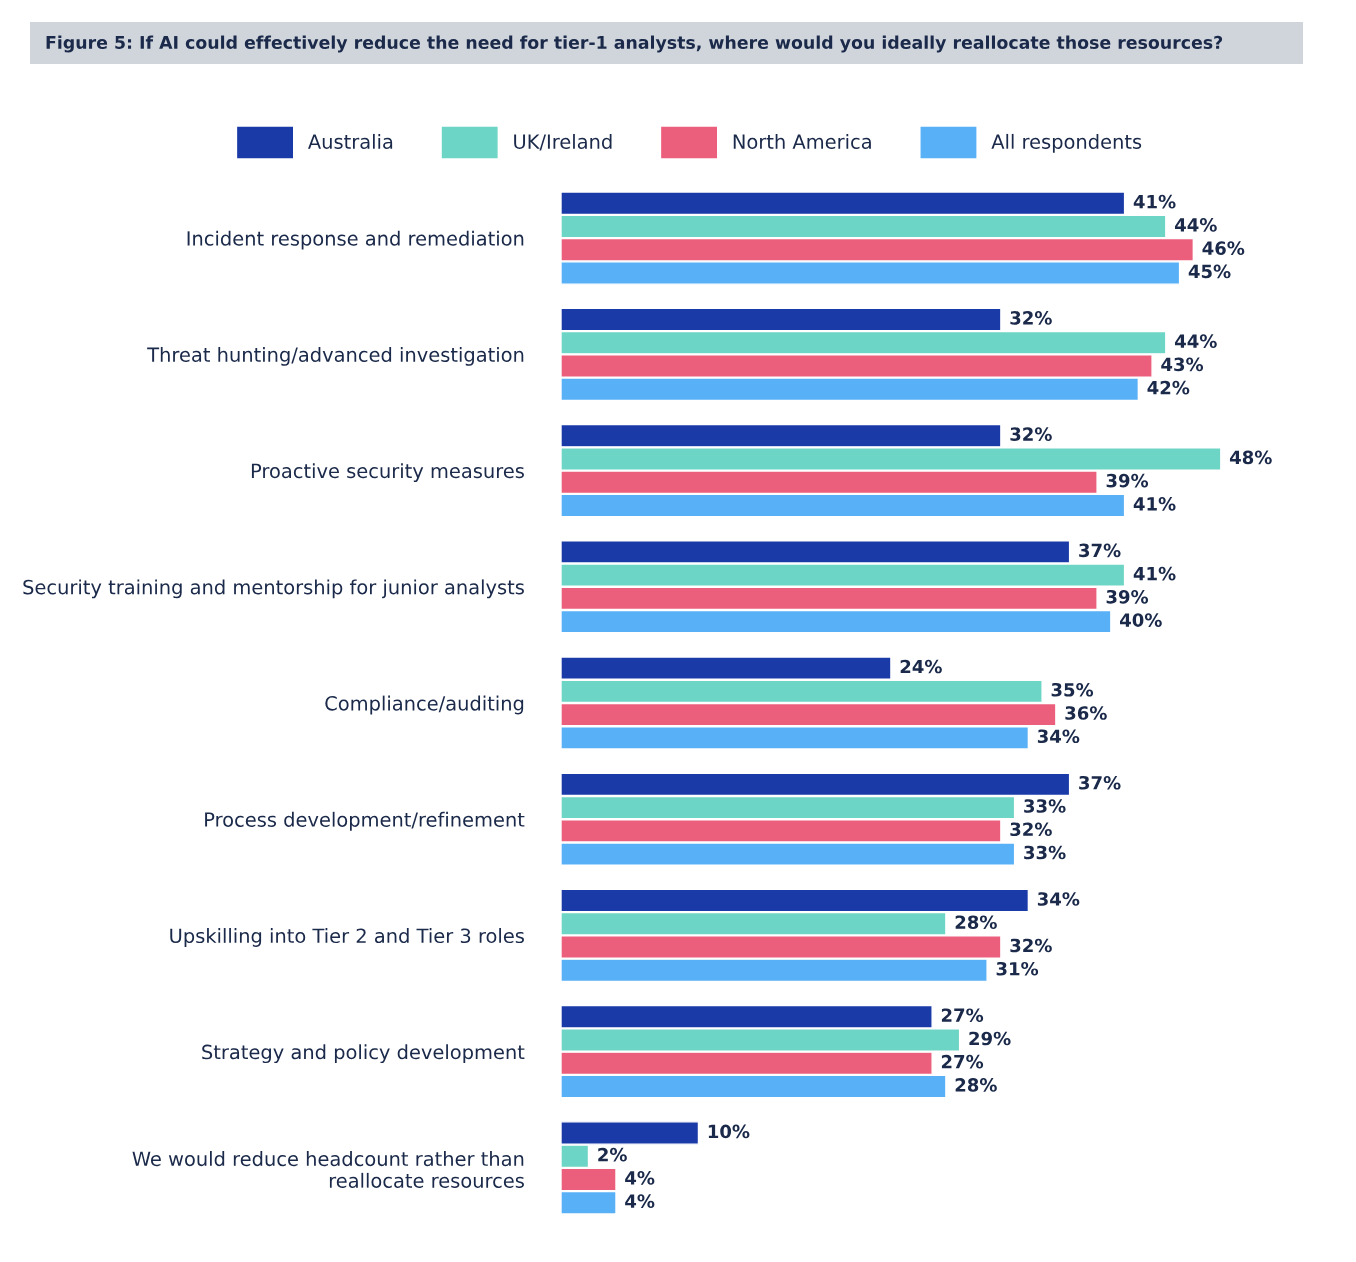  I want to click on data-label: 48%, so click(1250, 457).